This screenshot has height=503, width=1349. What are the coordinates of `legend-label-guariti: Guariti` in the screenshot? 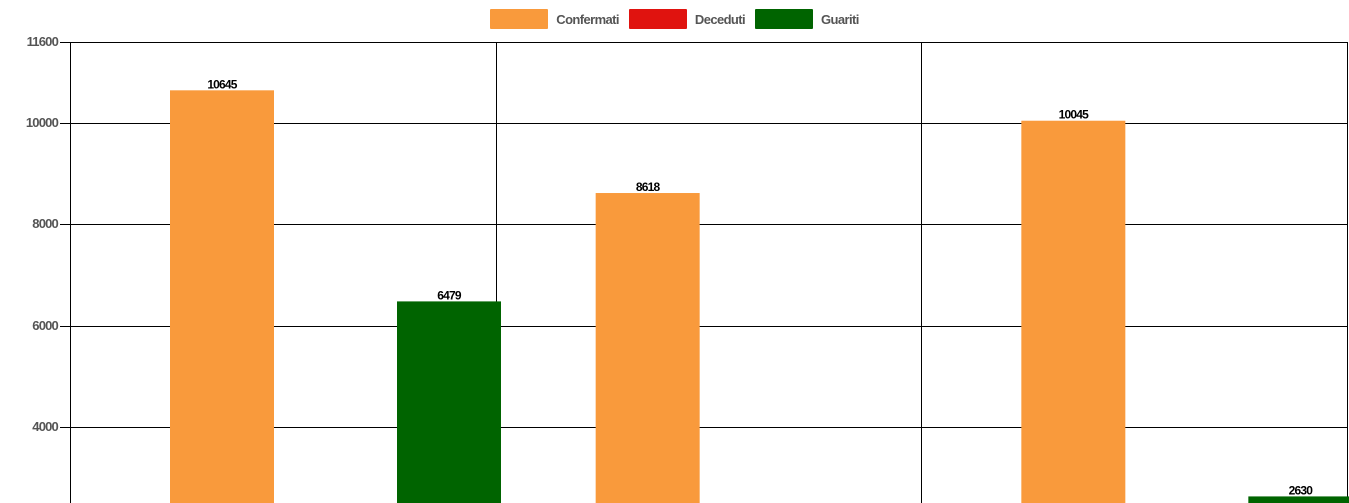 It's located at (840, 19).